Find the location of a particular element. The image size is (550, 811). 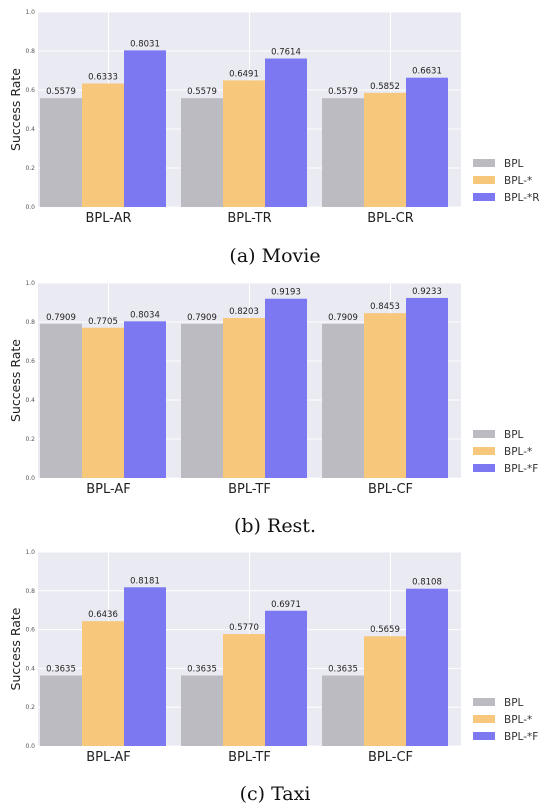

bar-value-label: 0.6333 is located at coordinates (103, 78).